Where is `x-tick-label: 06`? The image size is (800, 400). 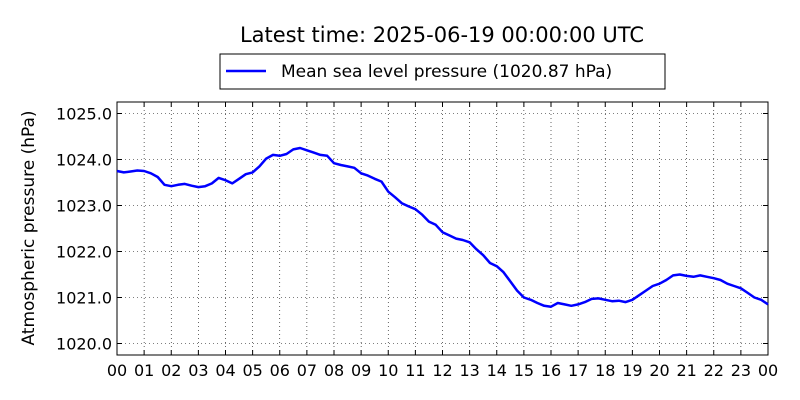
x-tick-label: 06 is located at coordinates (280, 370).